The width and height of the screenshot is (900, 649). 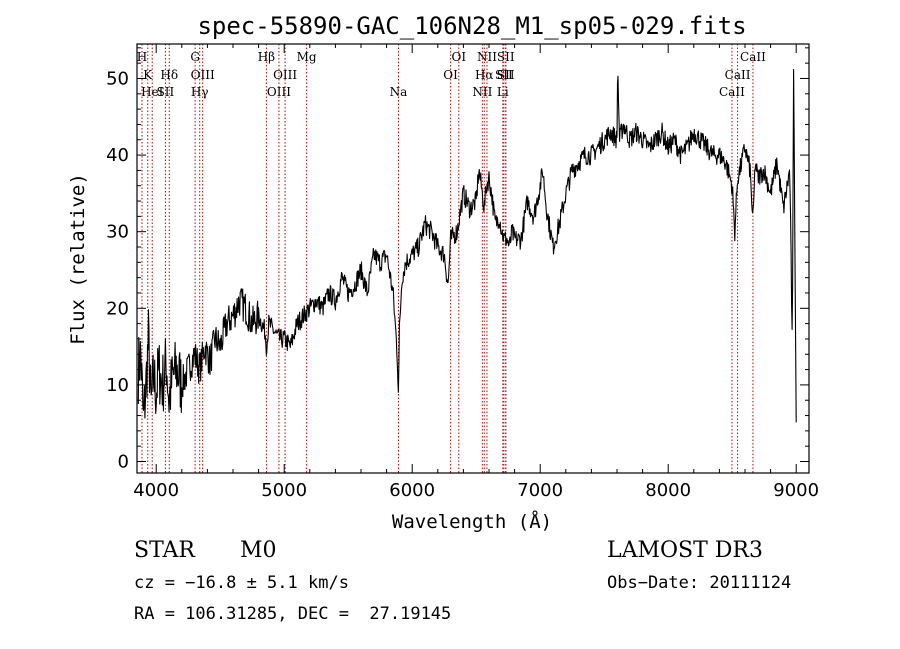 What do you see at coordinates (195, 57) in the screenshot?
I see `spectral-line-label: G` at bounding box center [195, 57].